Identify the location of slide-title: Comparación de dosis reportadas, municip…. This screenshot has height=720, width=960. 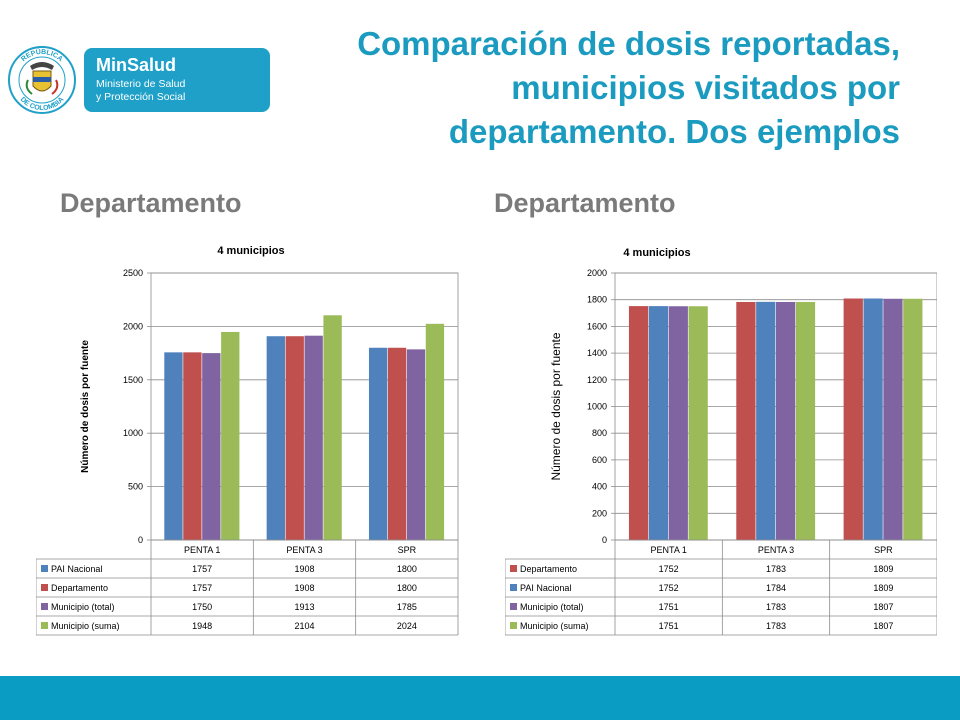
(590, 88).